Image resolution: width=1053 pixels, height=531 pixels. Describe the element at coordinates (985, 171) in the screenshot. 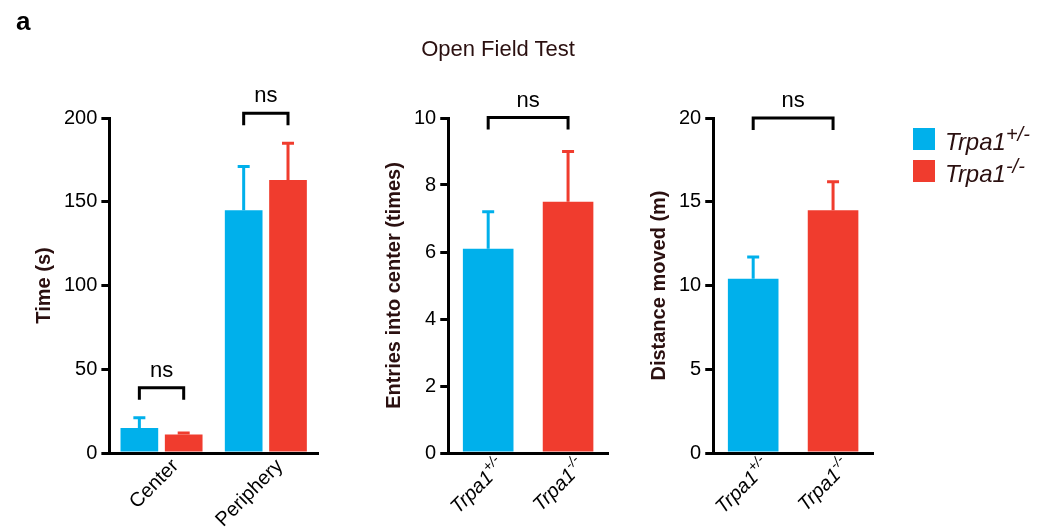

I see `legend-label: Trpa1$^{-/-}$` at that location.